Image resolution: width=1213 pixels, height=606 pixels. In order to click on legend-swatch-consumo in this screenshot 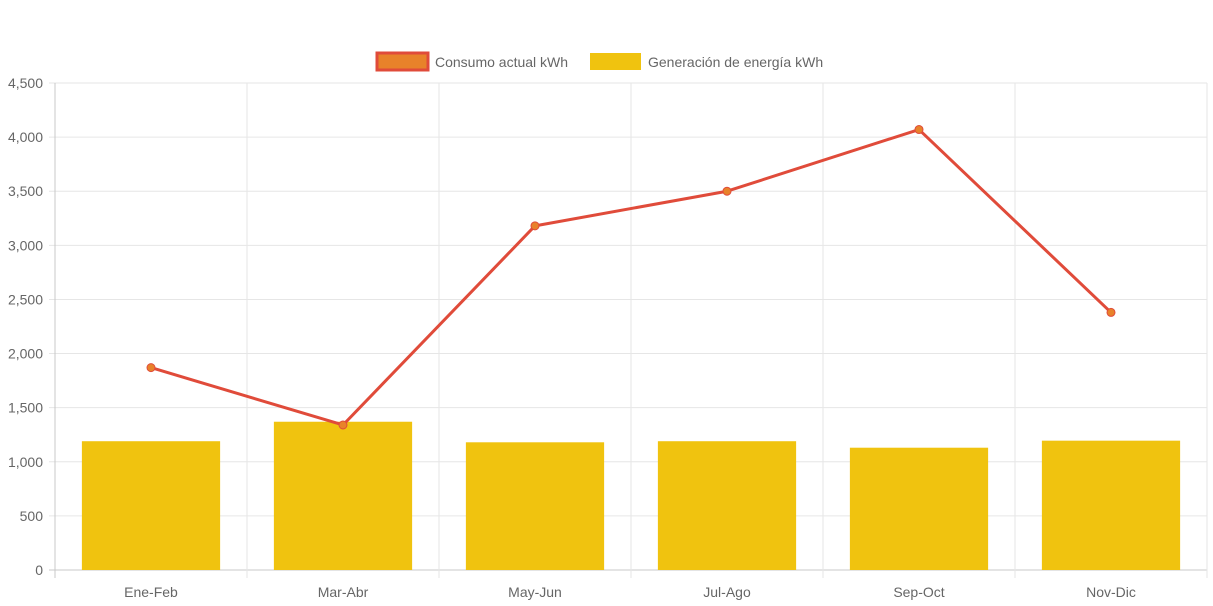, I will do `click(402, 61)`.